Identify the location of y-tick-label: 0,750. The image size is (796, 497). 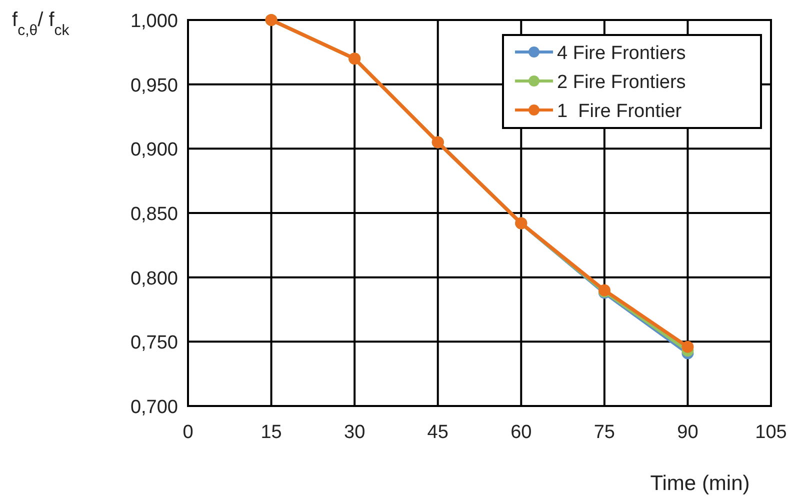
(154, 343).